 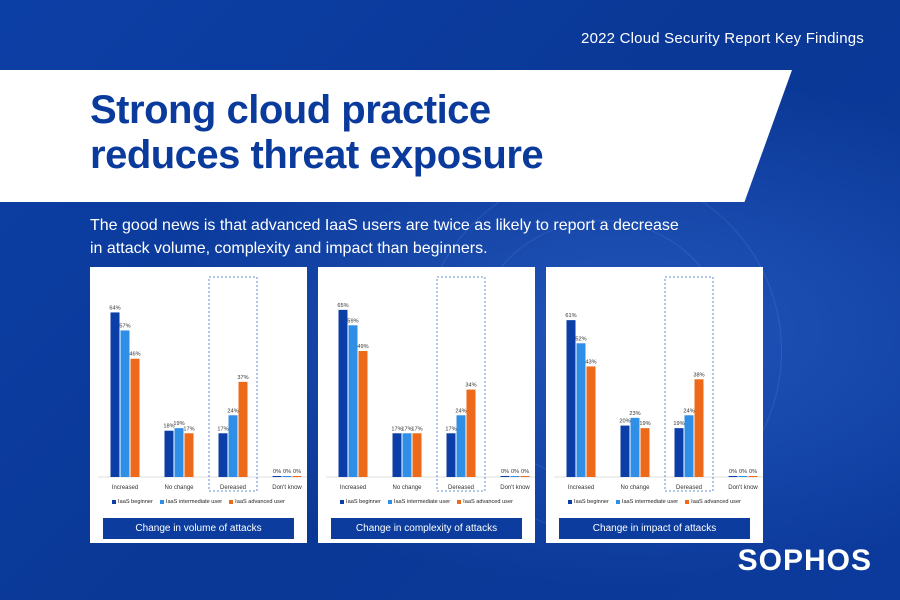 I want to click on headline-line-1: Strong cloud practice, so click(x=290, y=110).